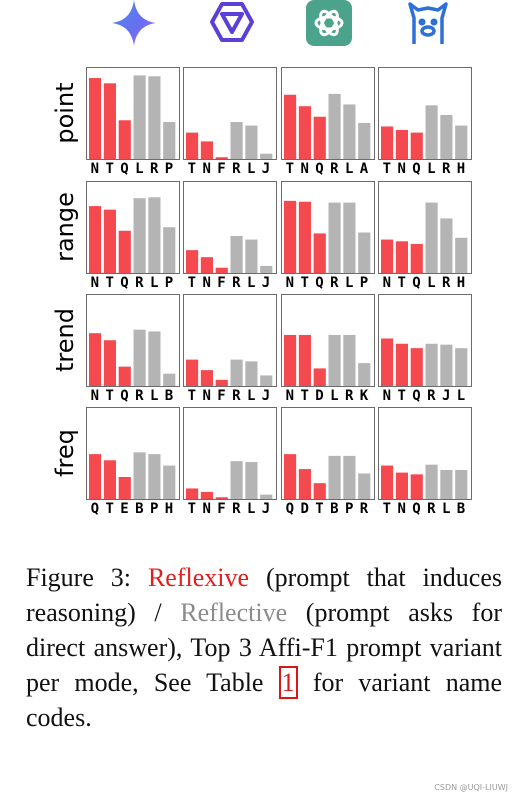 The width and height of the screenshot is (514, 796). What do you see at coordinates (349, 360) in the screenshot?
I see `bar-trend-3-R` at bounding box center [349, 360].